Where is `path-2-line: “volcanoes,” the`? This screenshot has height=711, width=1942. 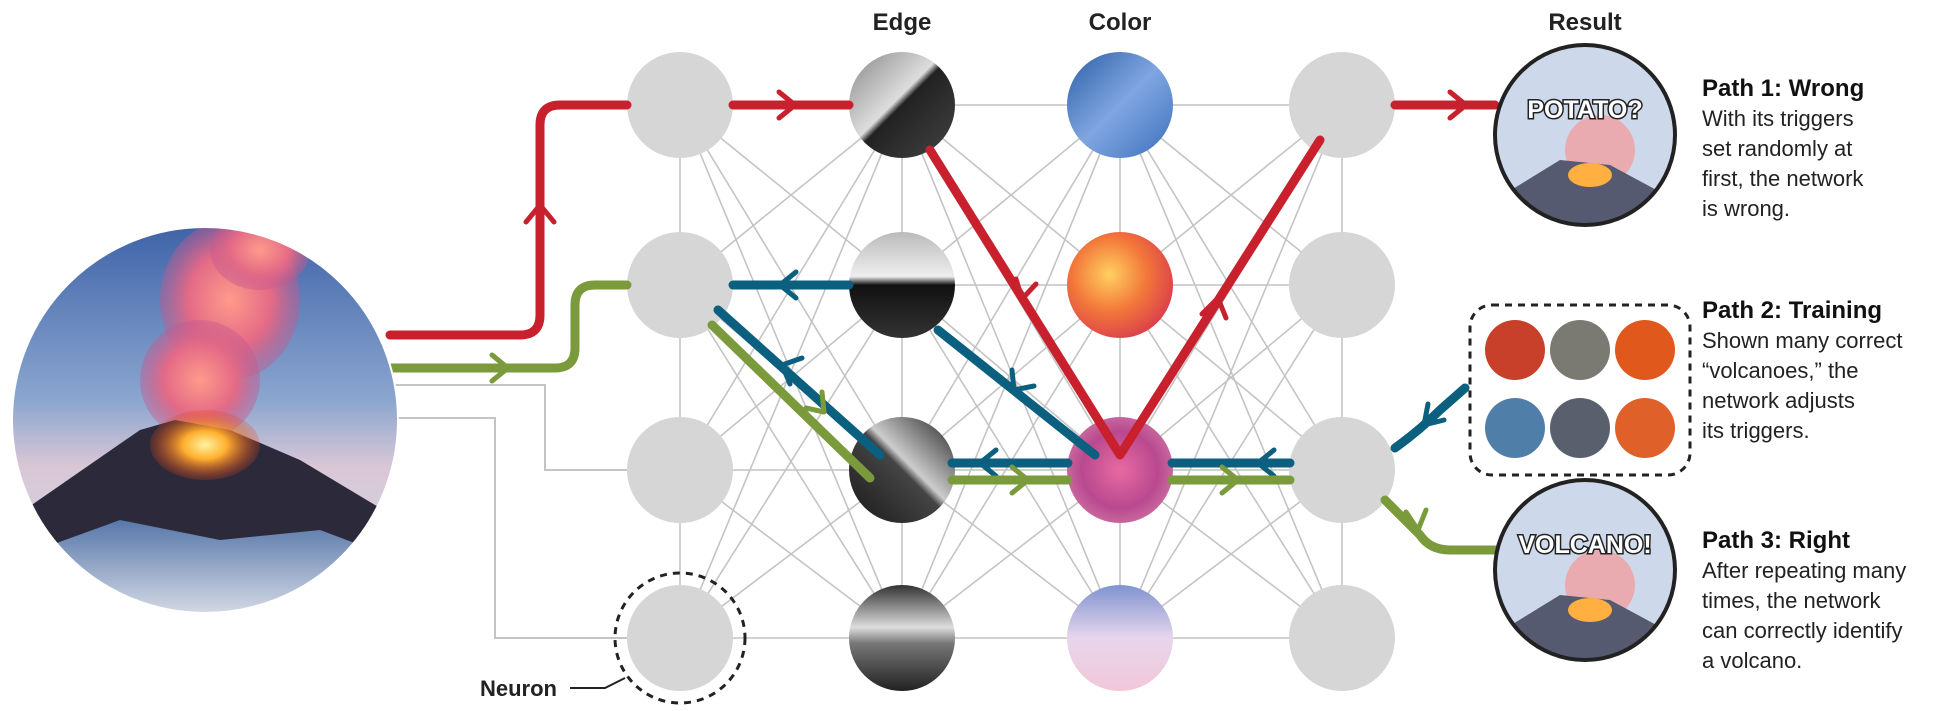
path-2-line: “volcanoes,” the is located at coordinates (1780, 370).